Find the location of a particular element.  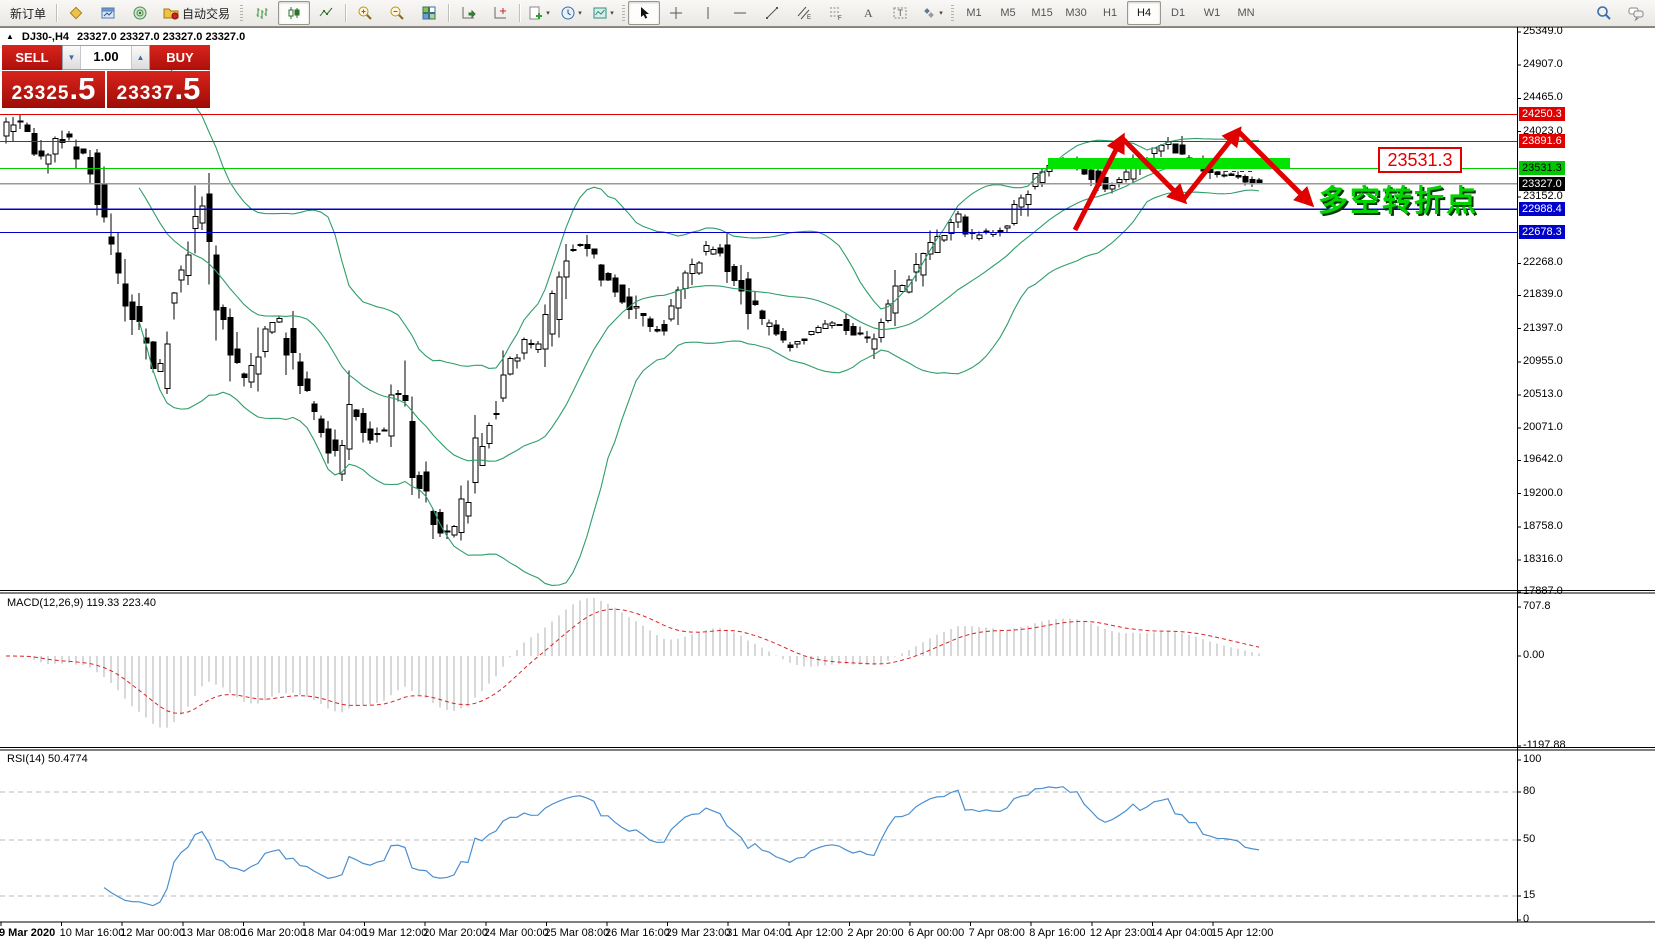

price-level-lines is located at coordinates (758, 173).